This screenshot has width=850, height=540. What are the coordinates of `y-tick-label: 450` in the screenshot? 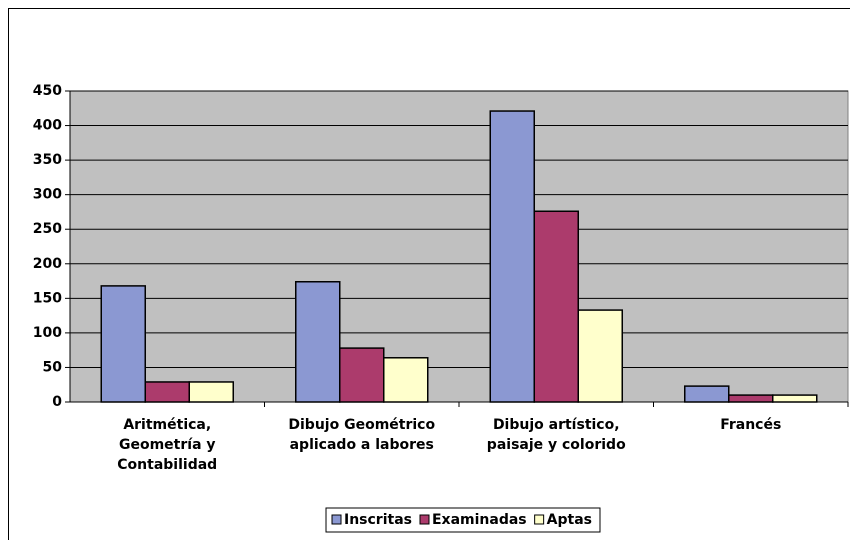 It's located at (47, 91).